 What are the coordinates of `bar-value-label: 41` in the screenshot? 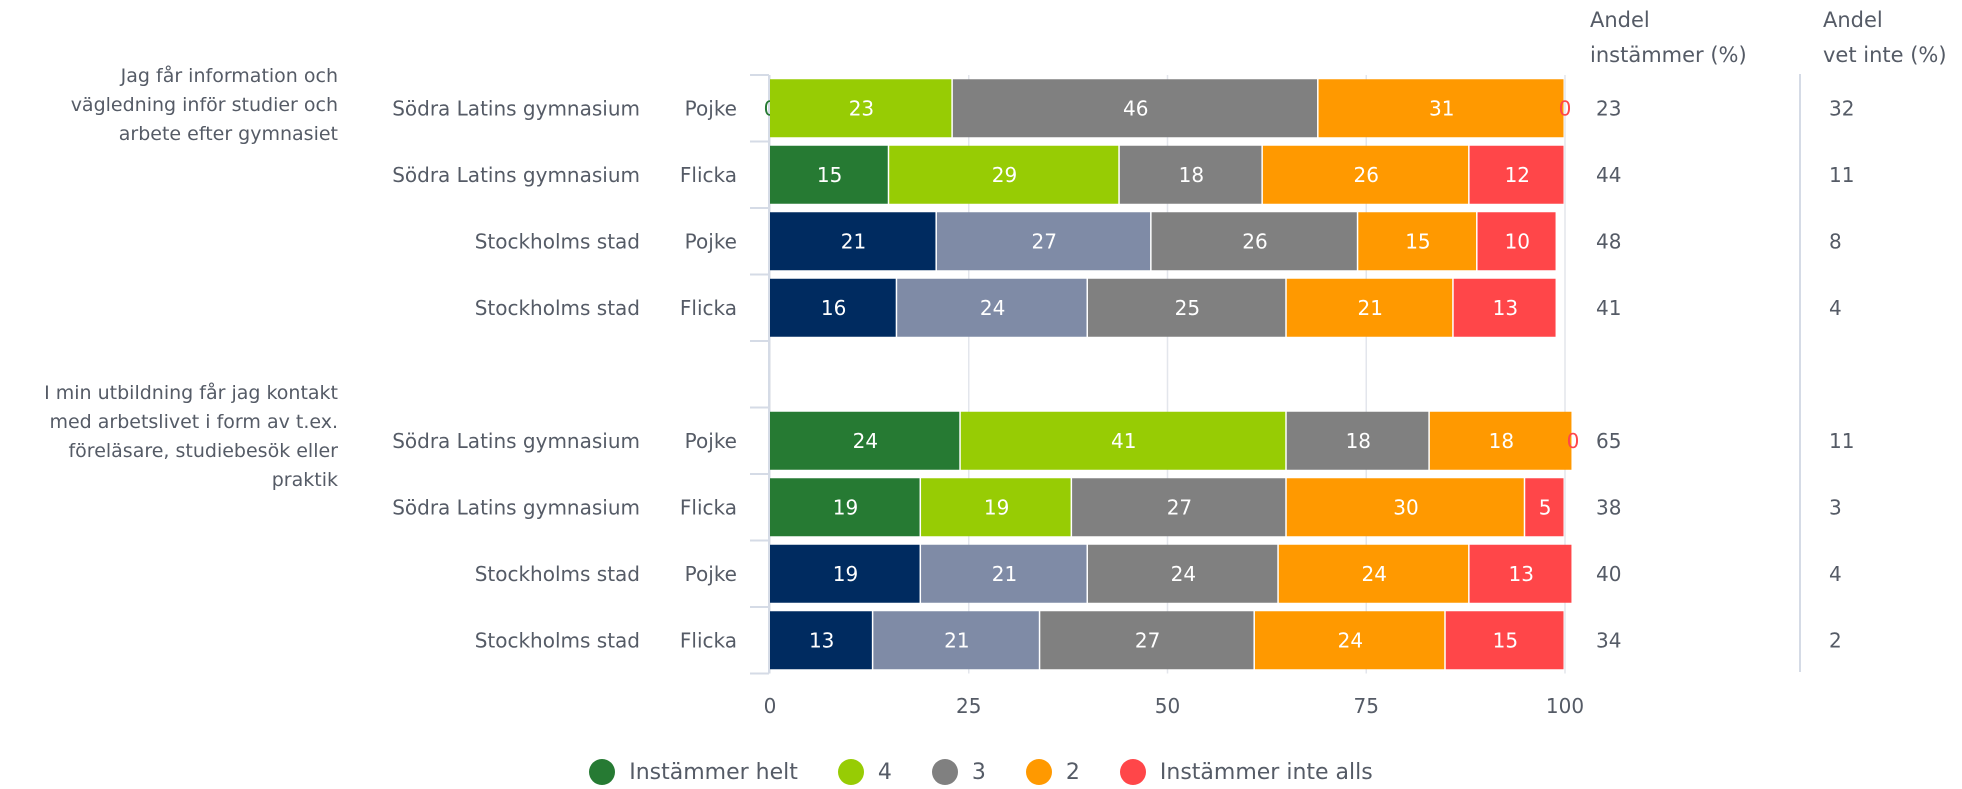 It's located at (1123, 441).